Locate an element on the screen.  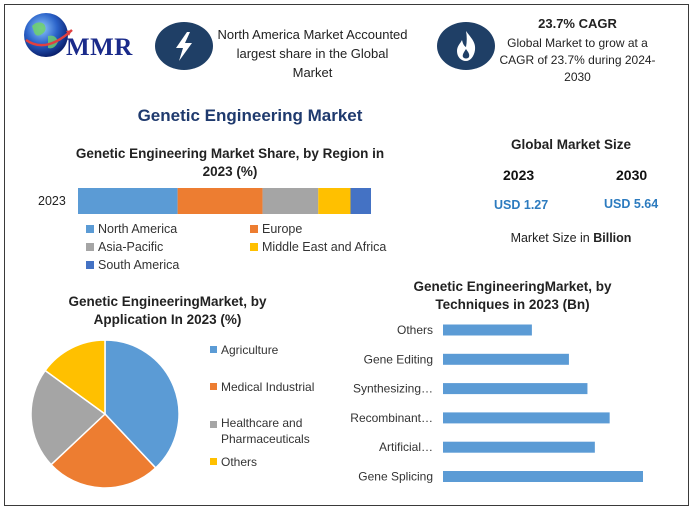
category-label: Gene Splicing is located at coordinates (395, 477).